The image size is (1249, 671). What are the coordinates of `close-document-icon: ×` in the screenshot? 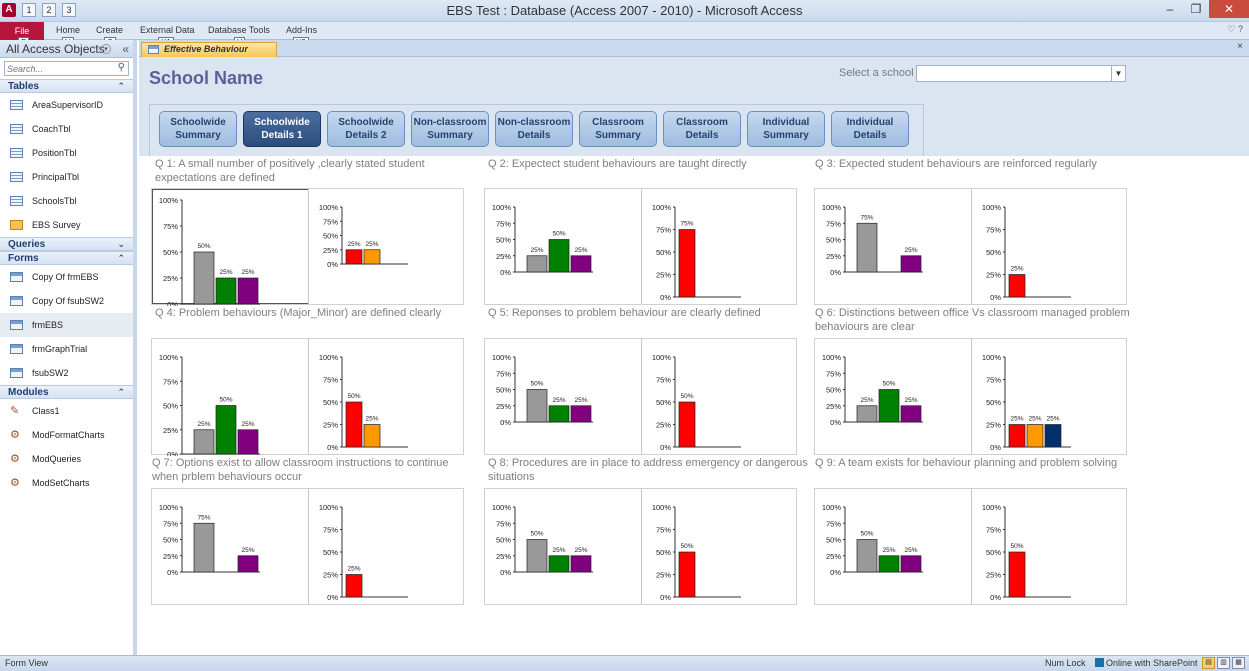 It's located at (1240, 46).